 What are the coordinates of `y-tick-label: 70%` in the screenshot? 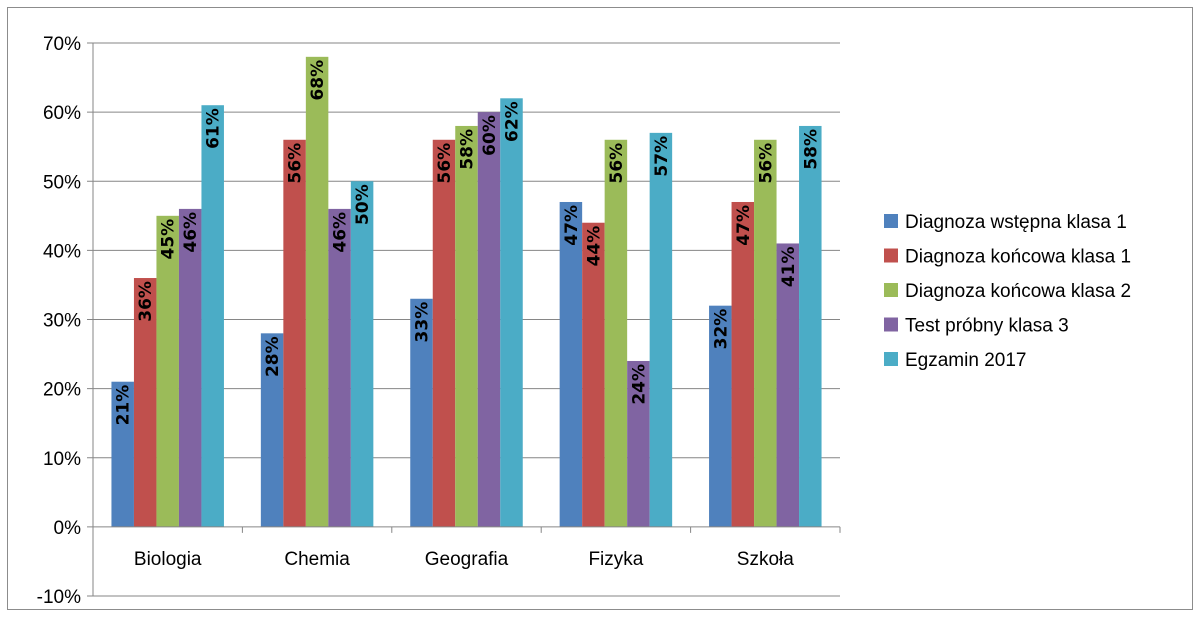 It's located at (62, 44).